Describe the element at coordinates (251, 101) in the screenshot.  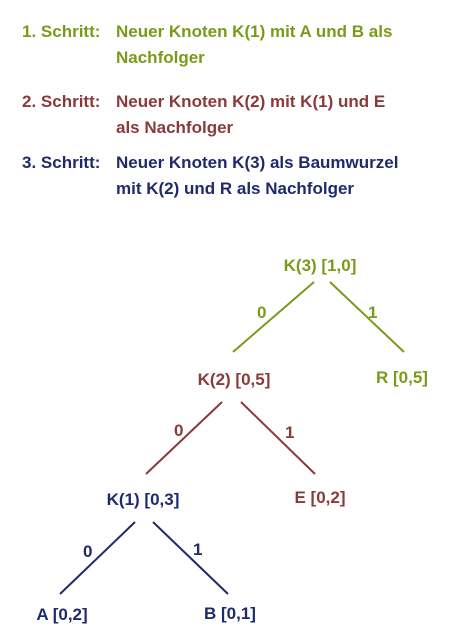
I see `step-2-line-1: Neuer Knoten K(2) mit K(1) und E` at that location.